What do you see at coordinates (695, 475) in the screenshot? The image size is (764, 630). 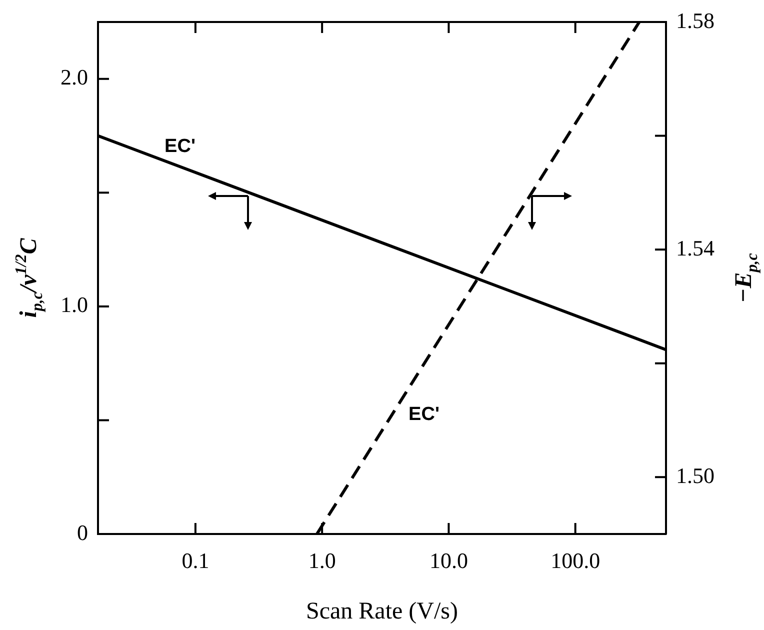 I see `y2-tick-label: 1.50` at bounding box center [695, 475].